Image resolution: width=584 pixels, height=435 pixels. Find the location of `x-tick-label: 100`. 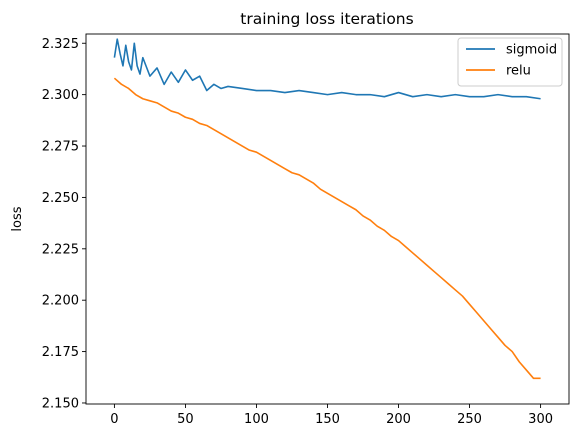

x-tick-label: 100 is located at coordinates (256, 419).